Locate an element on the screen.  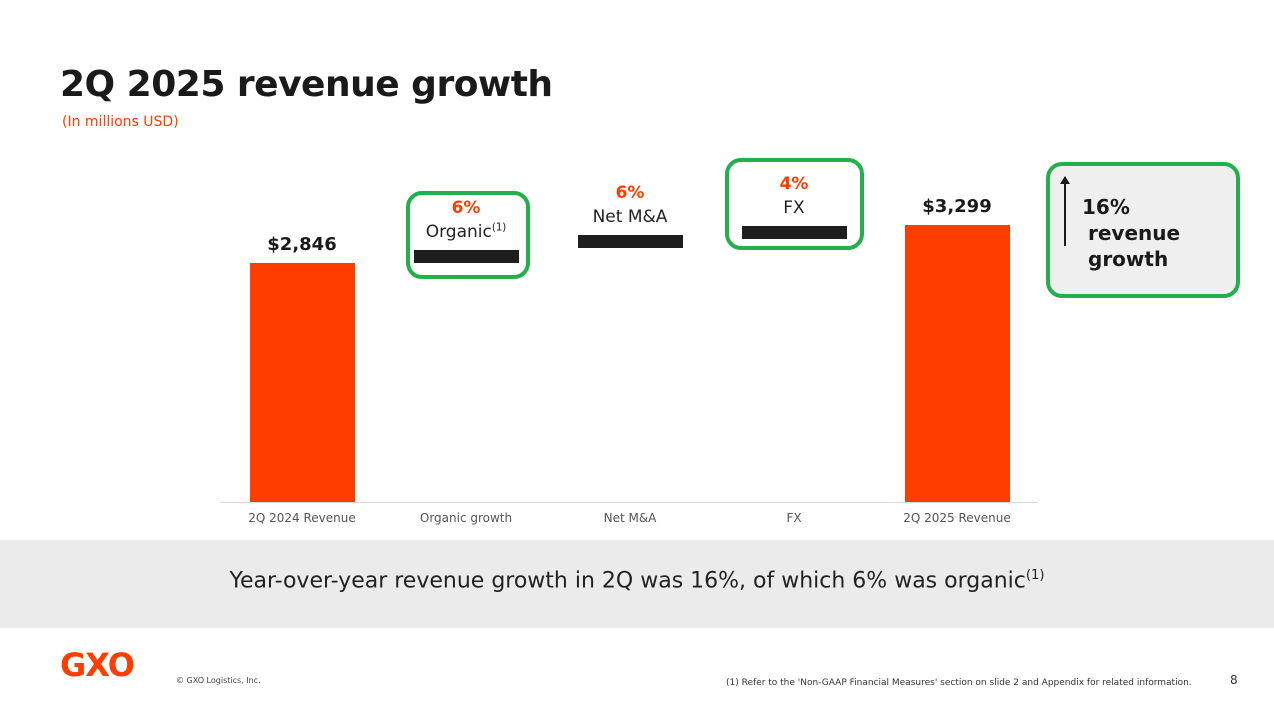
callout-line3: growth is located at coordinates (1128, 259).